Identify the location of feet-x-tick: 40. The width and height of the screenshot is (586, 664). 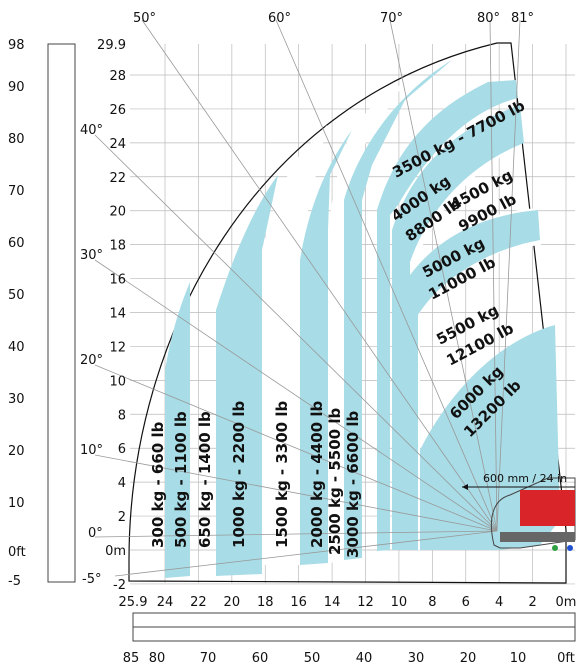
(364, 657).